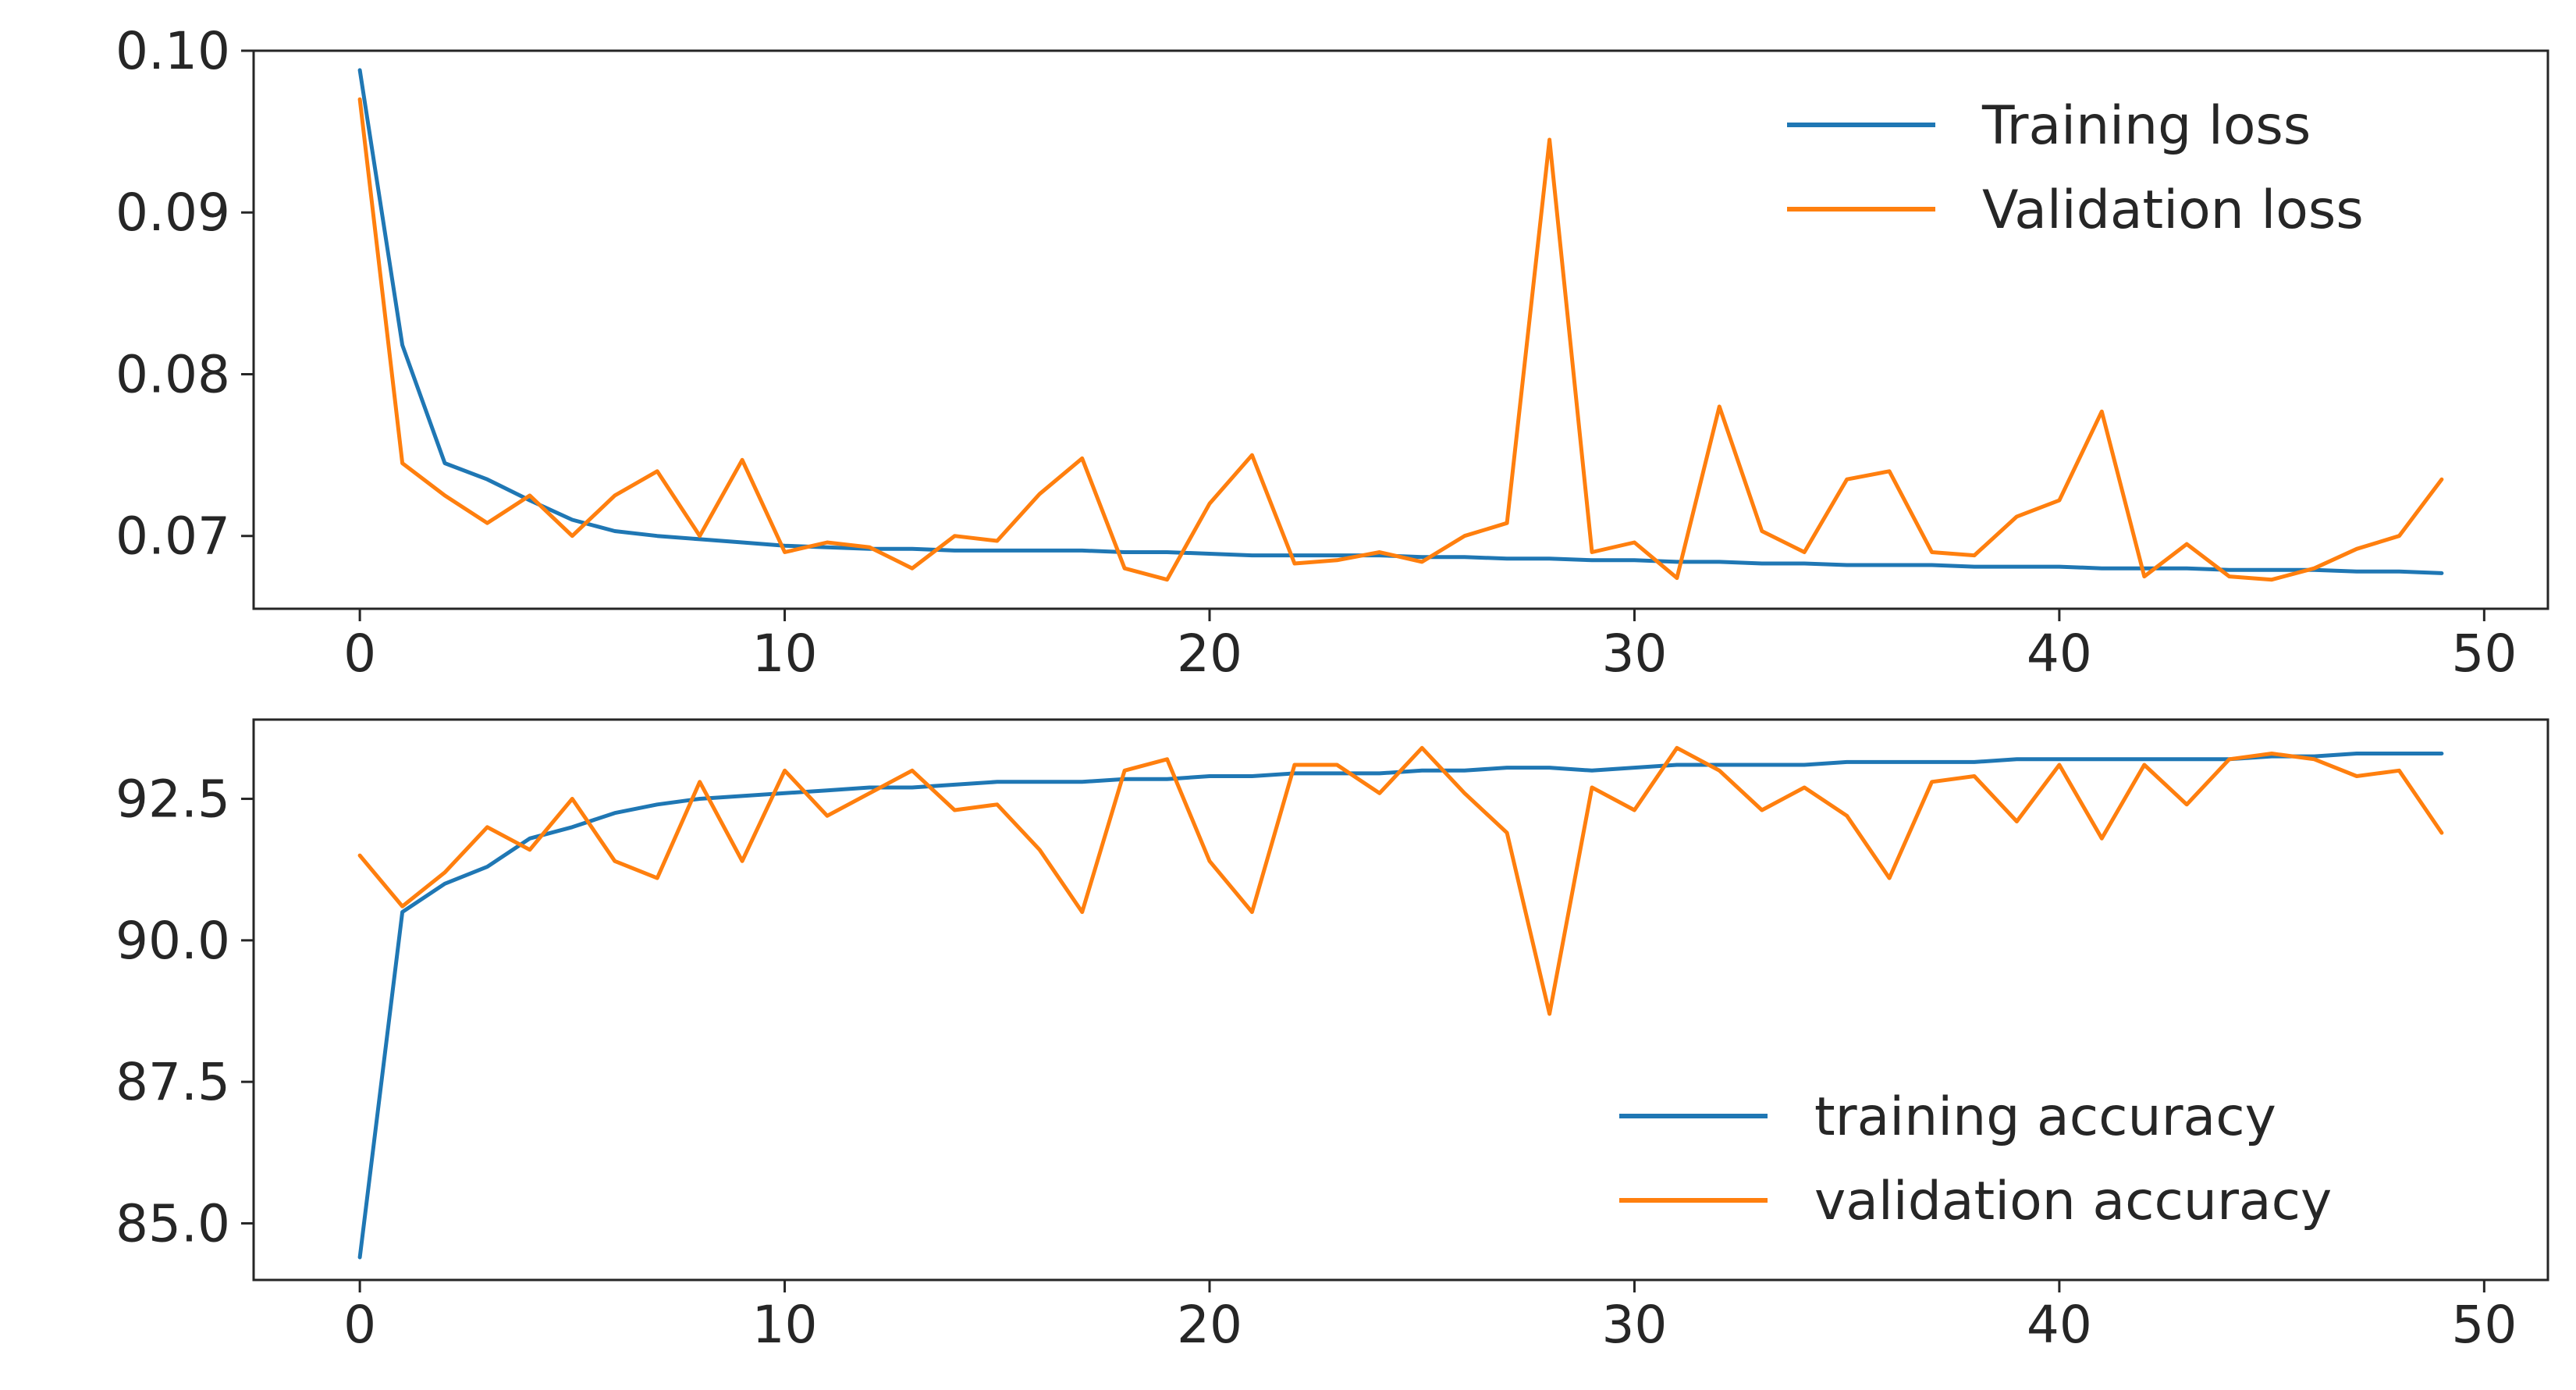 This screenshot has height=1390, width=2576. I want to click on y-tick-label: 90.0, so click(172, 941).